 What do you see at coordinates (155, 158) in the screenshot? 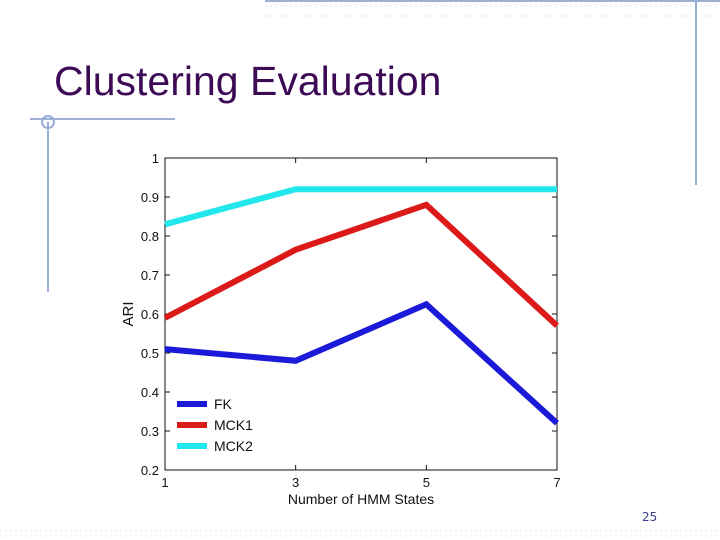
I see `y-tick-label: 1` at bounding box center [155, 158].